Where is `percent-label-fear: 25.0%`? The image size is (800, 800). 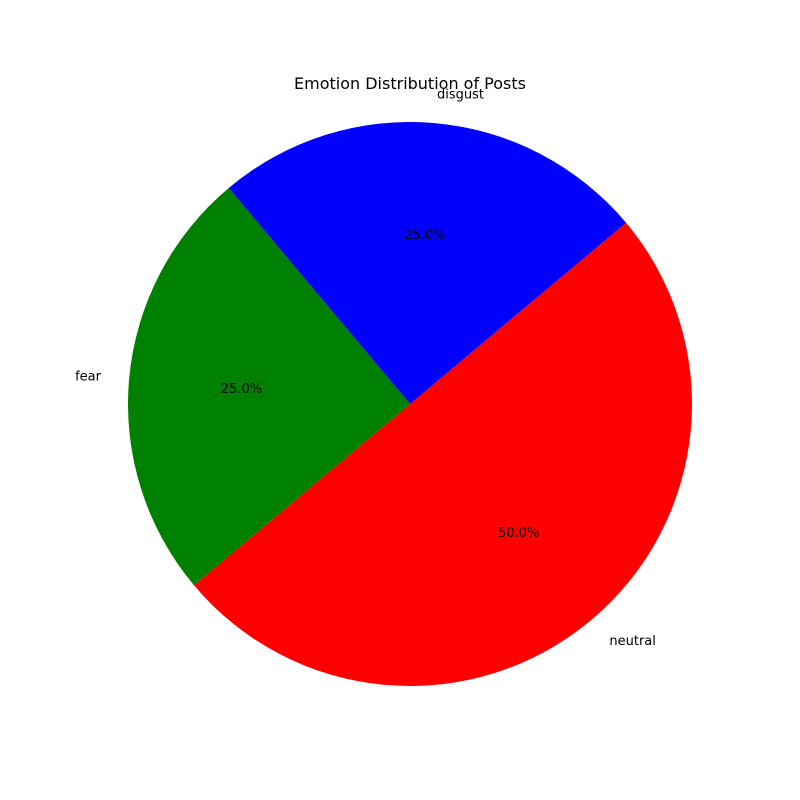 percent-label-fear: 25.0% is located at coordinates (241, 389).